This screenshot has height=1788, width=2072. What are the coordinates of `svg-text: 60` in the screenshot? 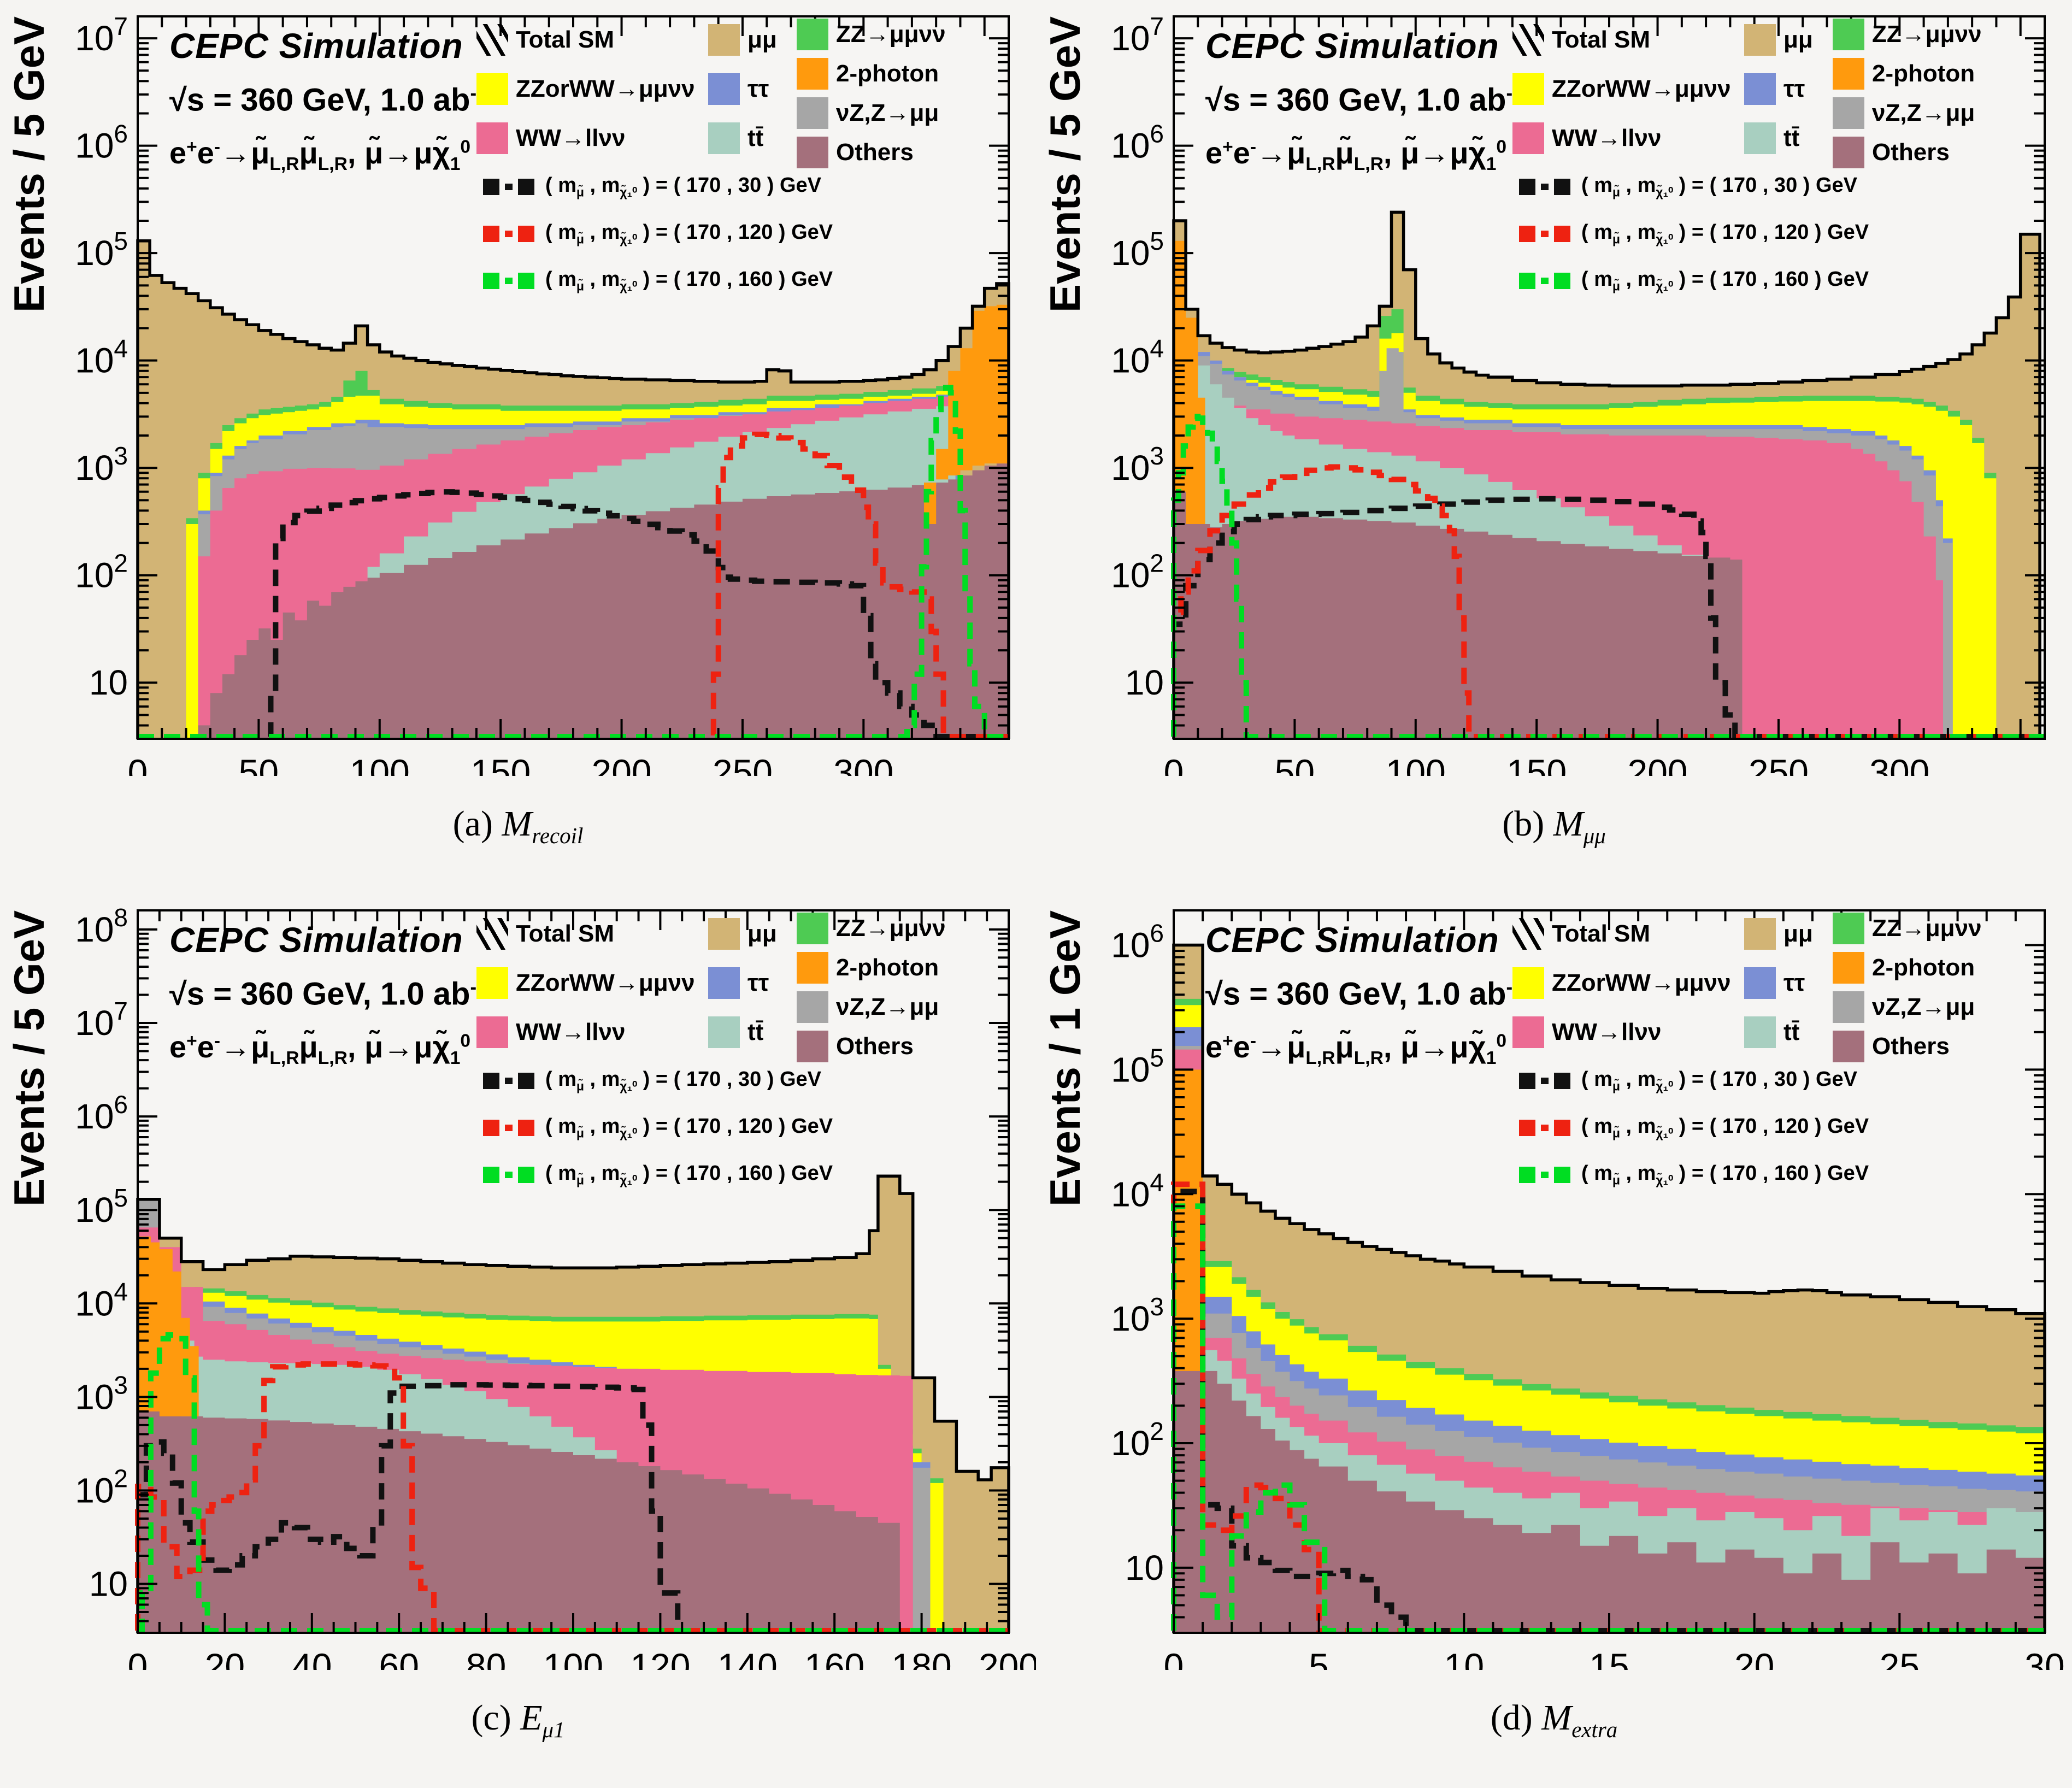 It's located at (399, 1658).